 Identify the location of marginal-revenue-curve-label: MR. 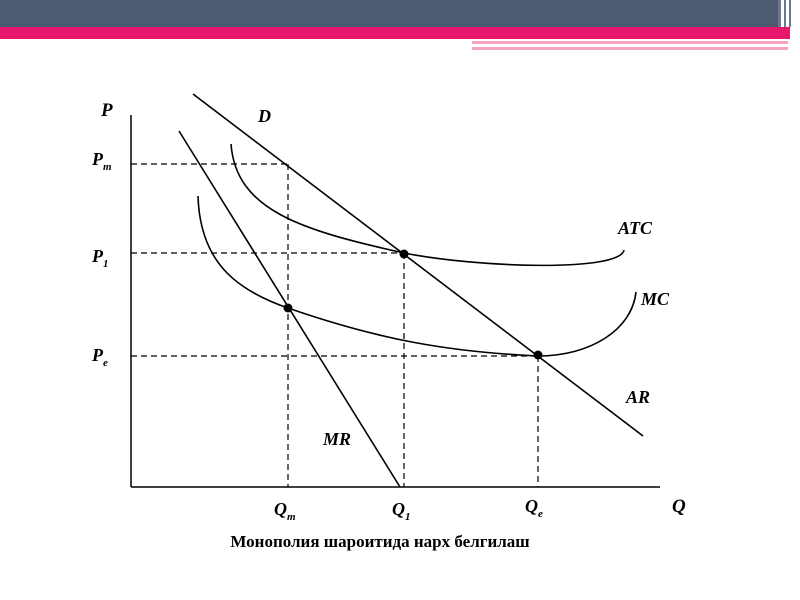
(336, 439).